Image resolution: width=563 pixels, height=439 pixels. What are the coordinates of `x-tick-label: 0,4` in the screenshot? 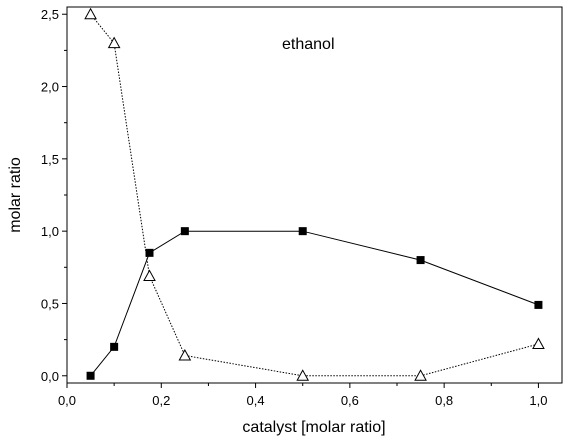 It's located at (256, 400).